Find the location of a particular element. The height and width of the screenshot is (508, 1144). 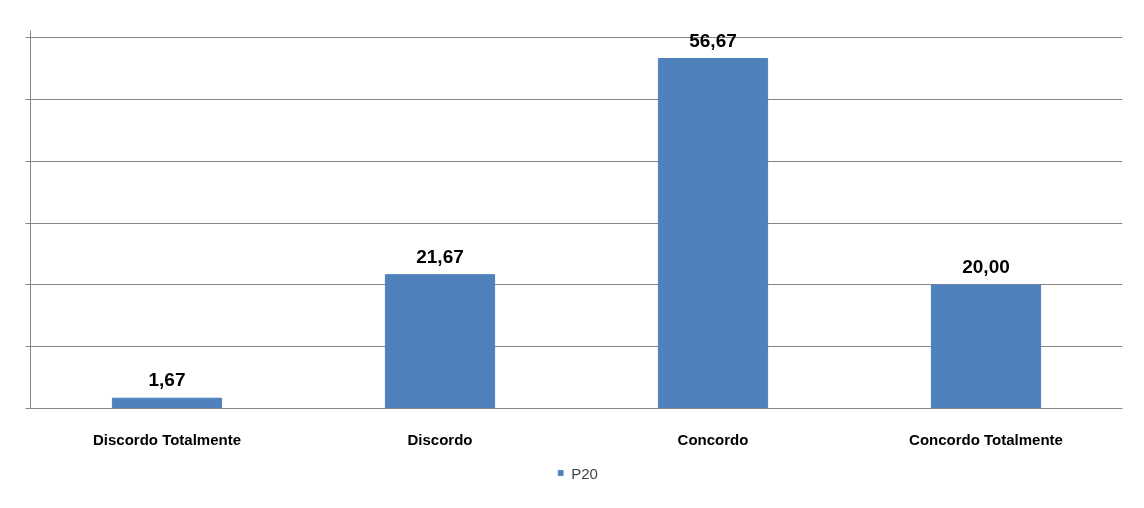

data-label: 21,67 is located at coordinates (440, 256).